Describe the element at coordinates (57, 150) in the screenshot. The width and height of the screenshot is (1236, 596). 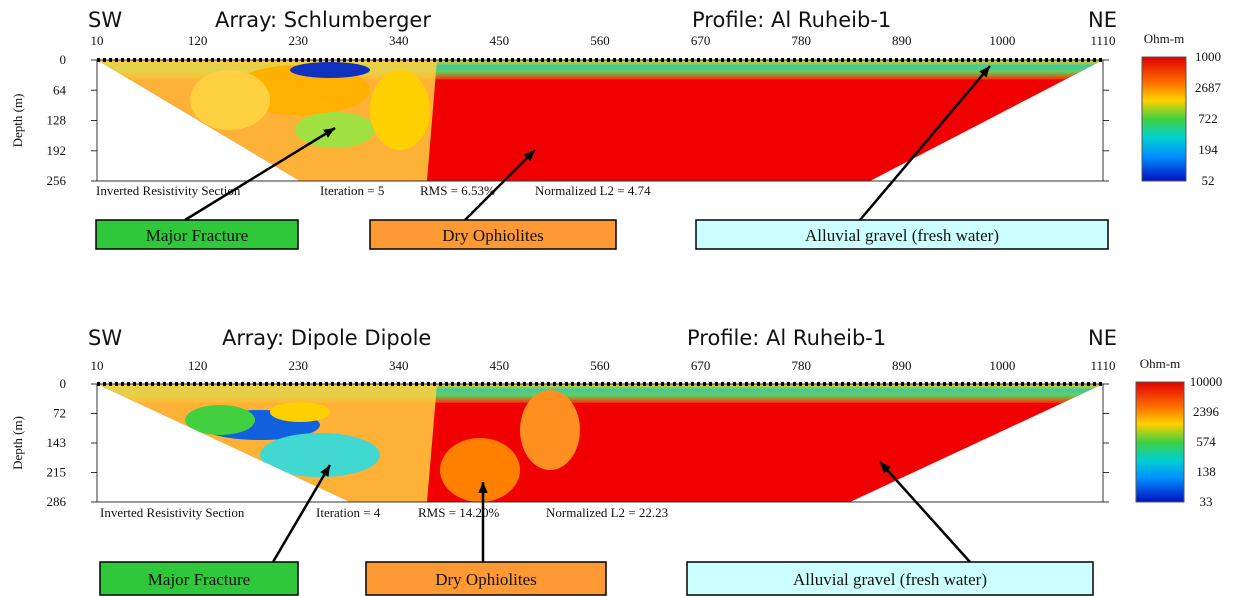
I see `y-tick-label: 192` at that location.